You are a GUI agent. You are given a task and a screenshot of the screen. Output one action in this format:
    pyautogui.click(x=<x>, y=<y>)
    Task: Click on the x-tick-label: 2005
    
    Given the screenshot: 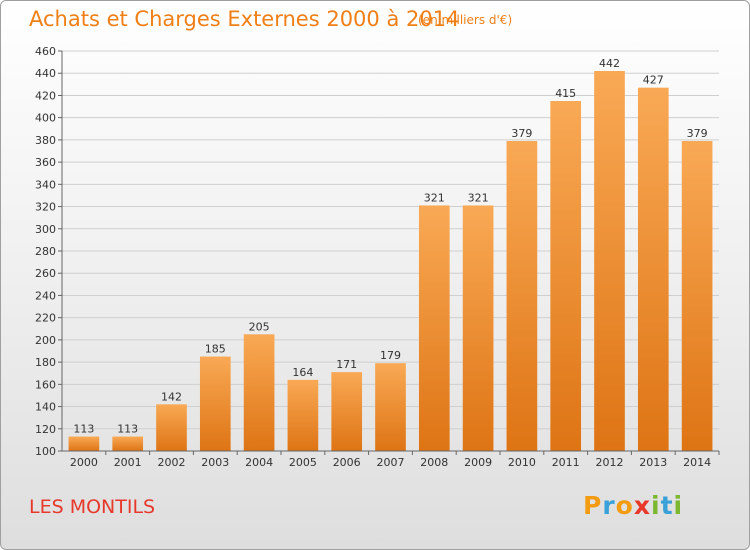 What is the action you would take?
    pyautogui.click(x=303, y=462)
    